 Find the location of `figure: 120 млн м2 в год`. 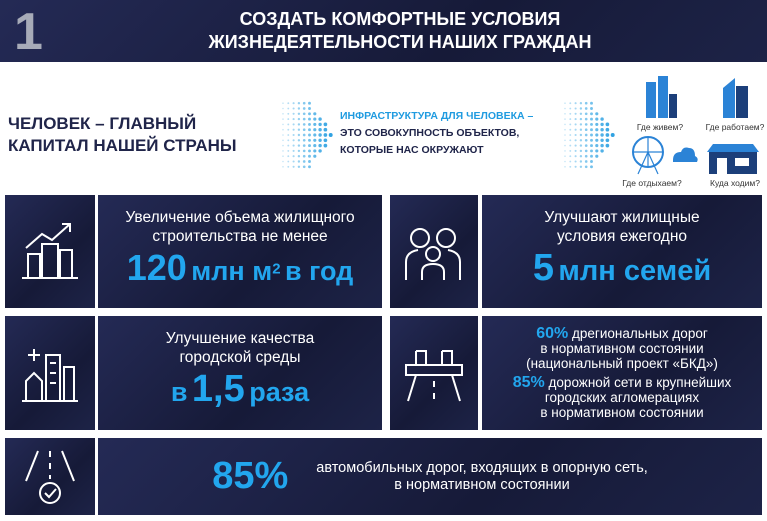

figure: 120 млн м2 в год is located at coordinates (240, 271).